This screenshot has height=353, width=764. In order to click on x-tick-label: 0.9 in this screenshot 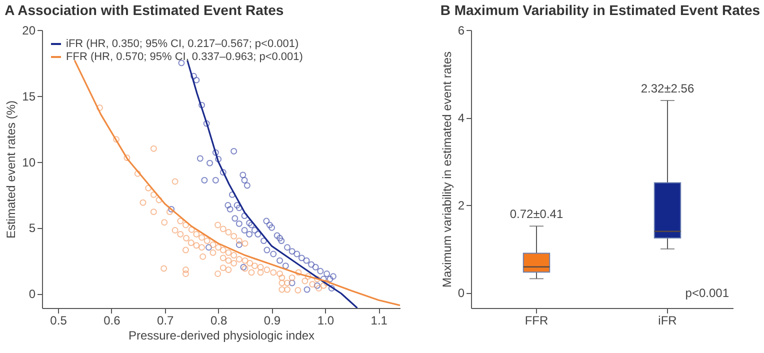, I will do `click(272, 321)`.